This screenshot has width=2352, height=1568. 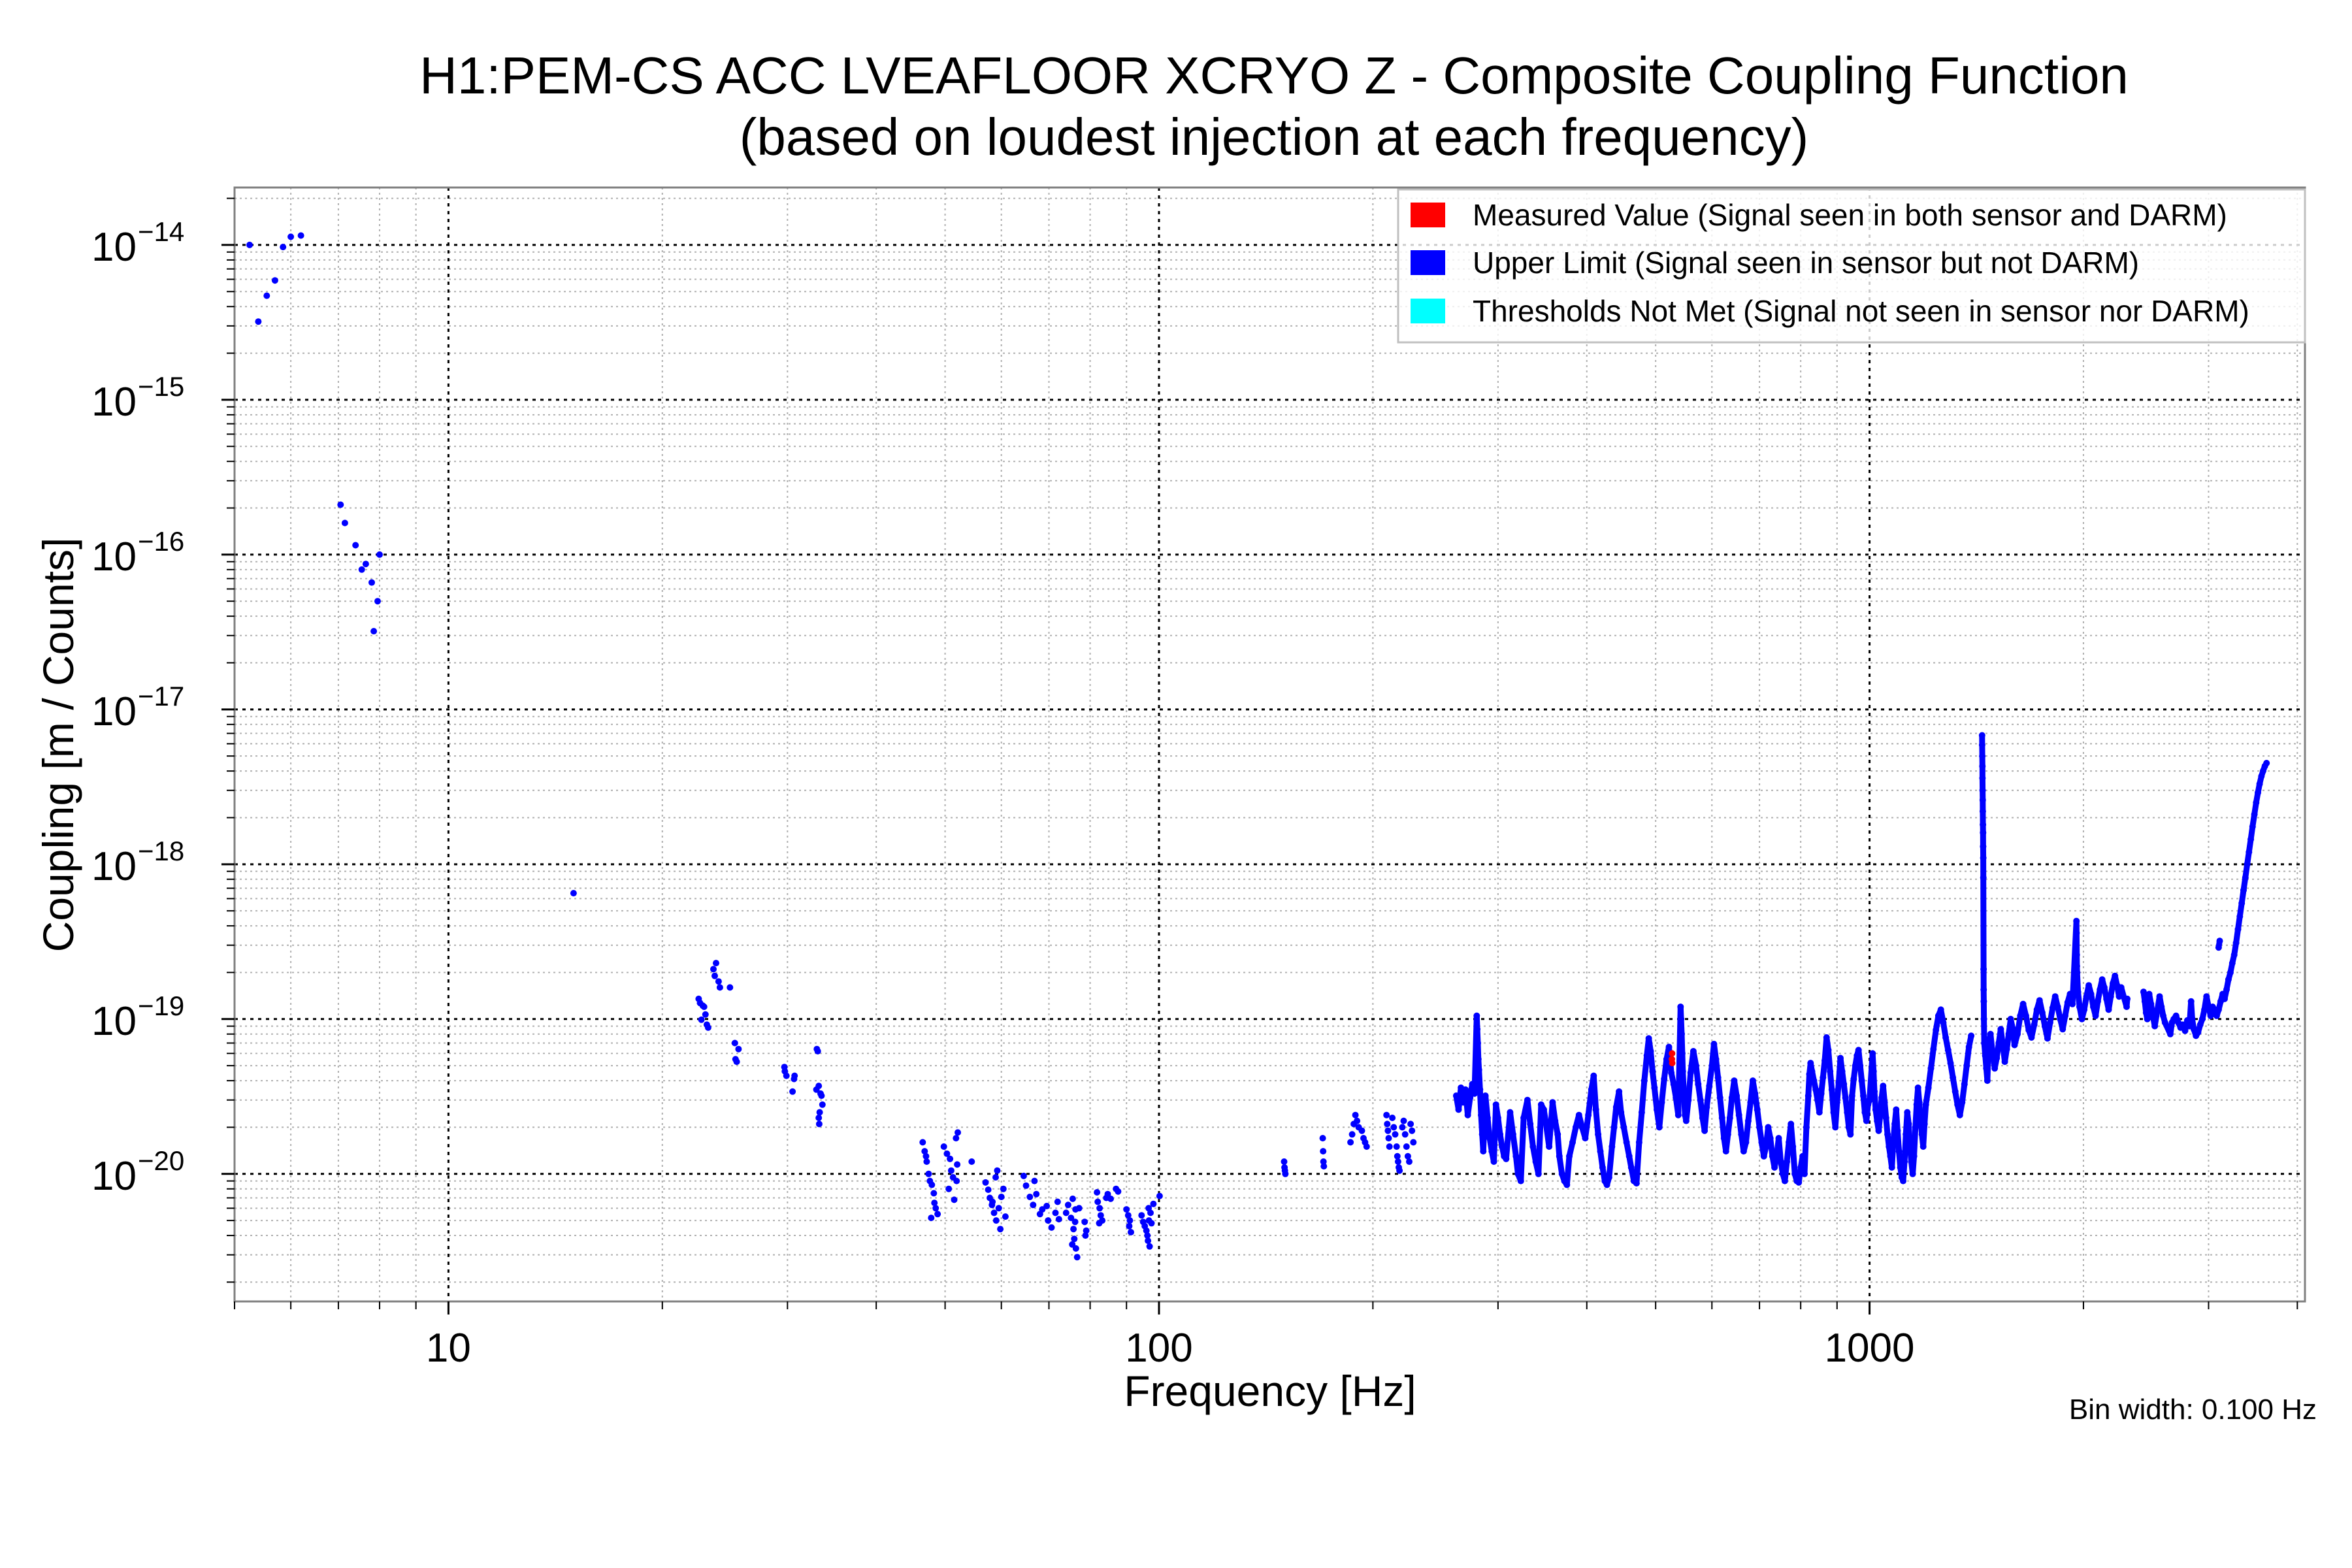 What do you see at coordinates (1428, 262) in the screenshot?
I see `legend-swatch-upper-limit` at bounding box center [1428, 262].